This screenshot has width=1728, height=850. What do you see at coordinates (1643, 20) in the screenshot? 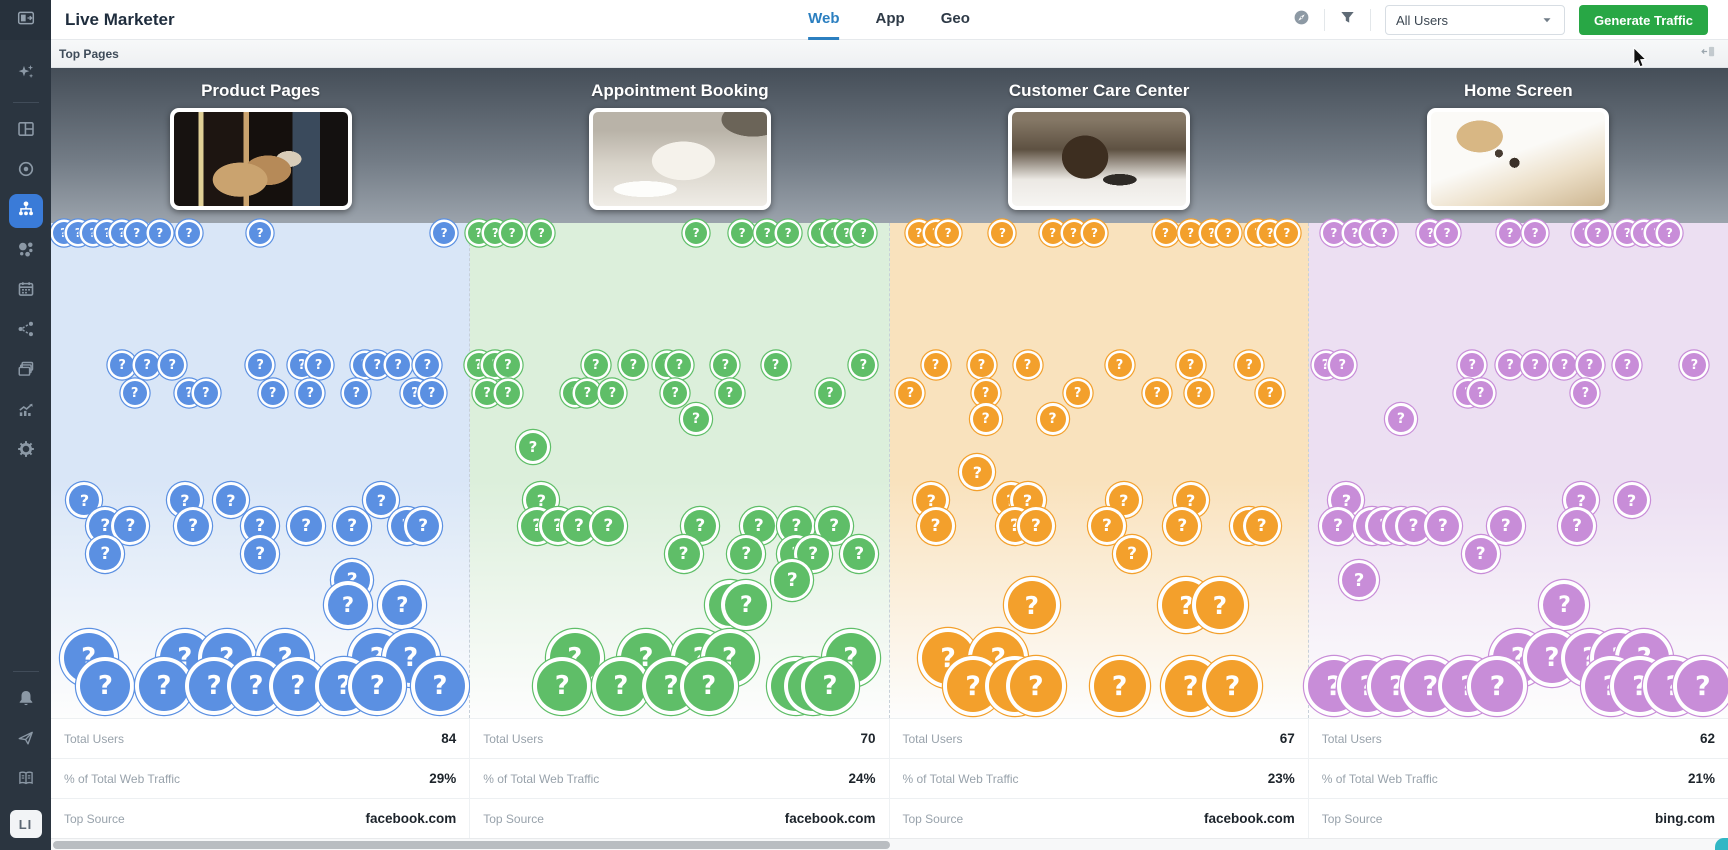
I see `generate-traffic-button: Generate Traffic` at bounding box center [1643, 20].